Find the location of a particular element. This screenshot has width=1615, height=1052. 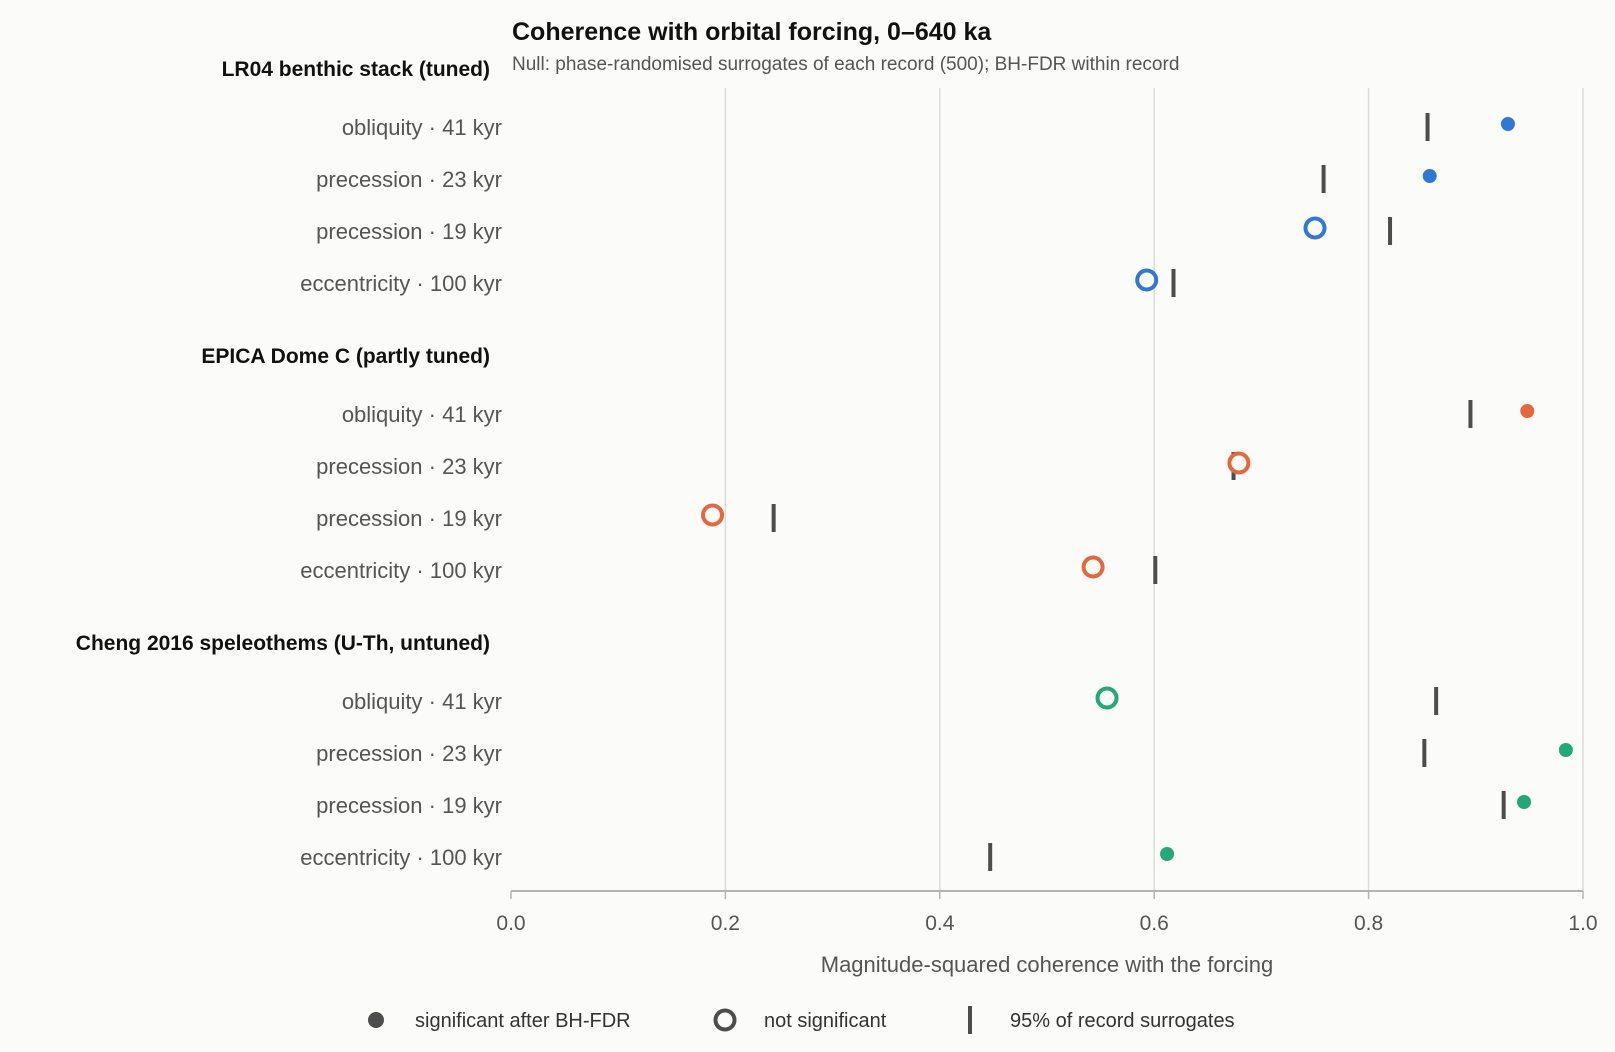

x-tick-label: 1.0 is located at coordinates (1582, 923).